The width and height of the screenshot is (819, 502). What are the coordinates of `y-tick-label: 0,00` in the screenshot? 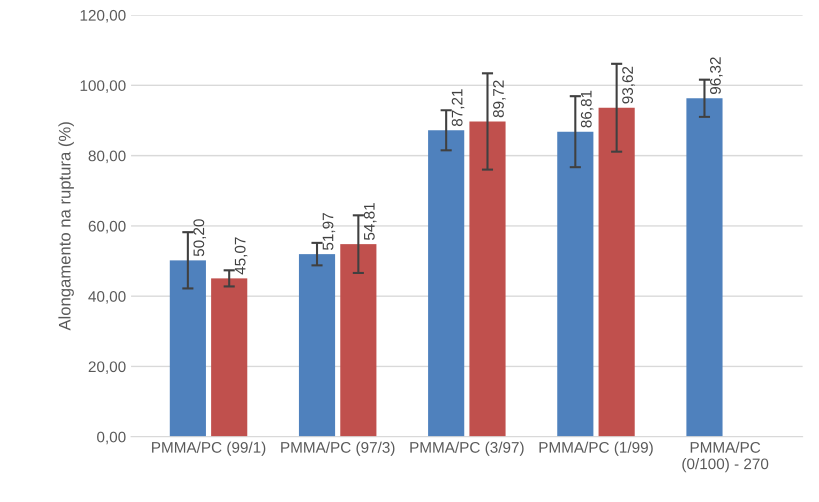 It's located at (111, 438).